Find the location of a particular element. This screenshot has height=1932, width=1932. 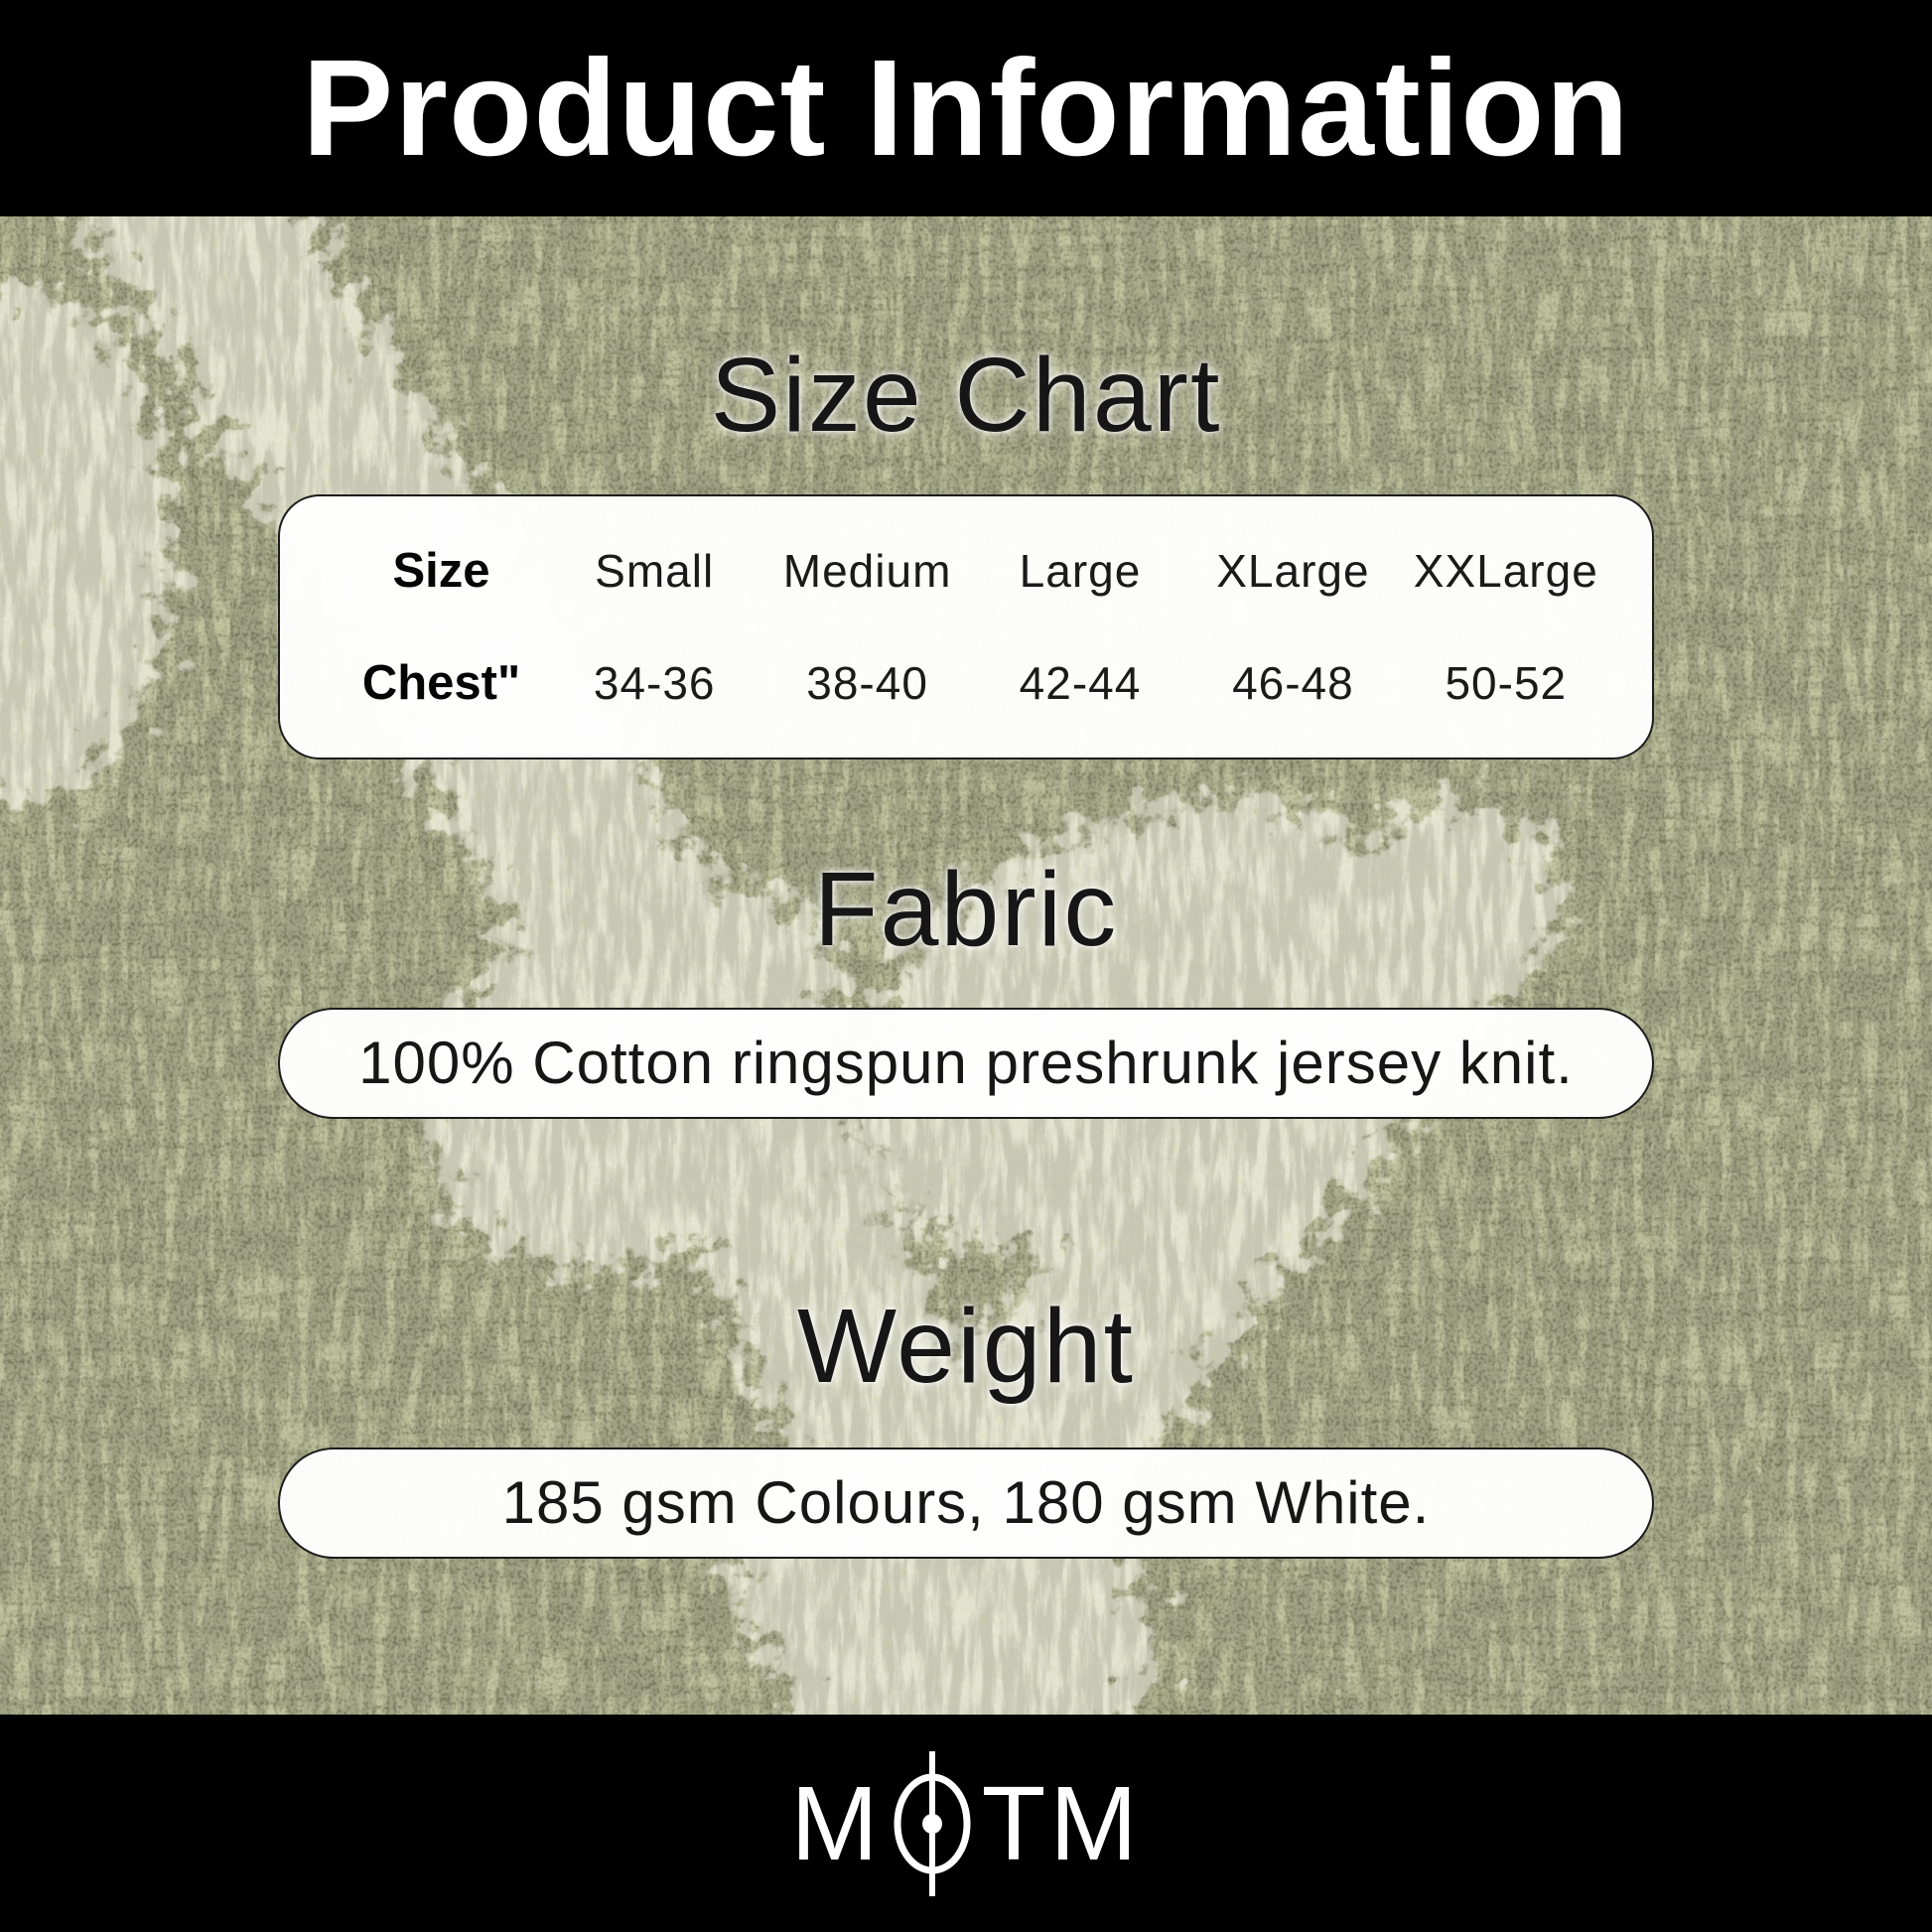

chest-cell-medium: 38-40 is located at coordinates (867, 683).